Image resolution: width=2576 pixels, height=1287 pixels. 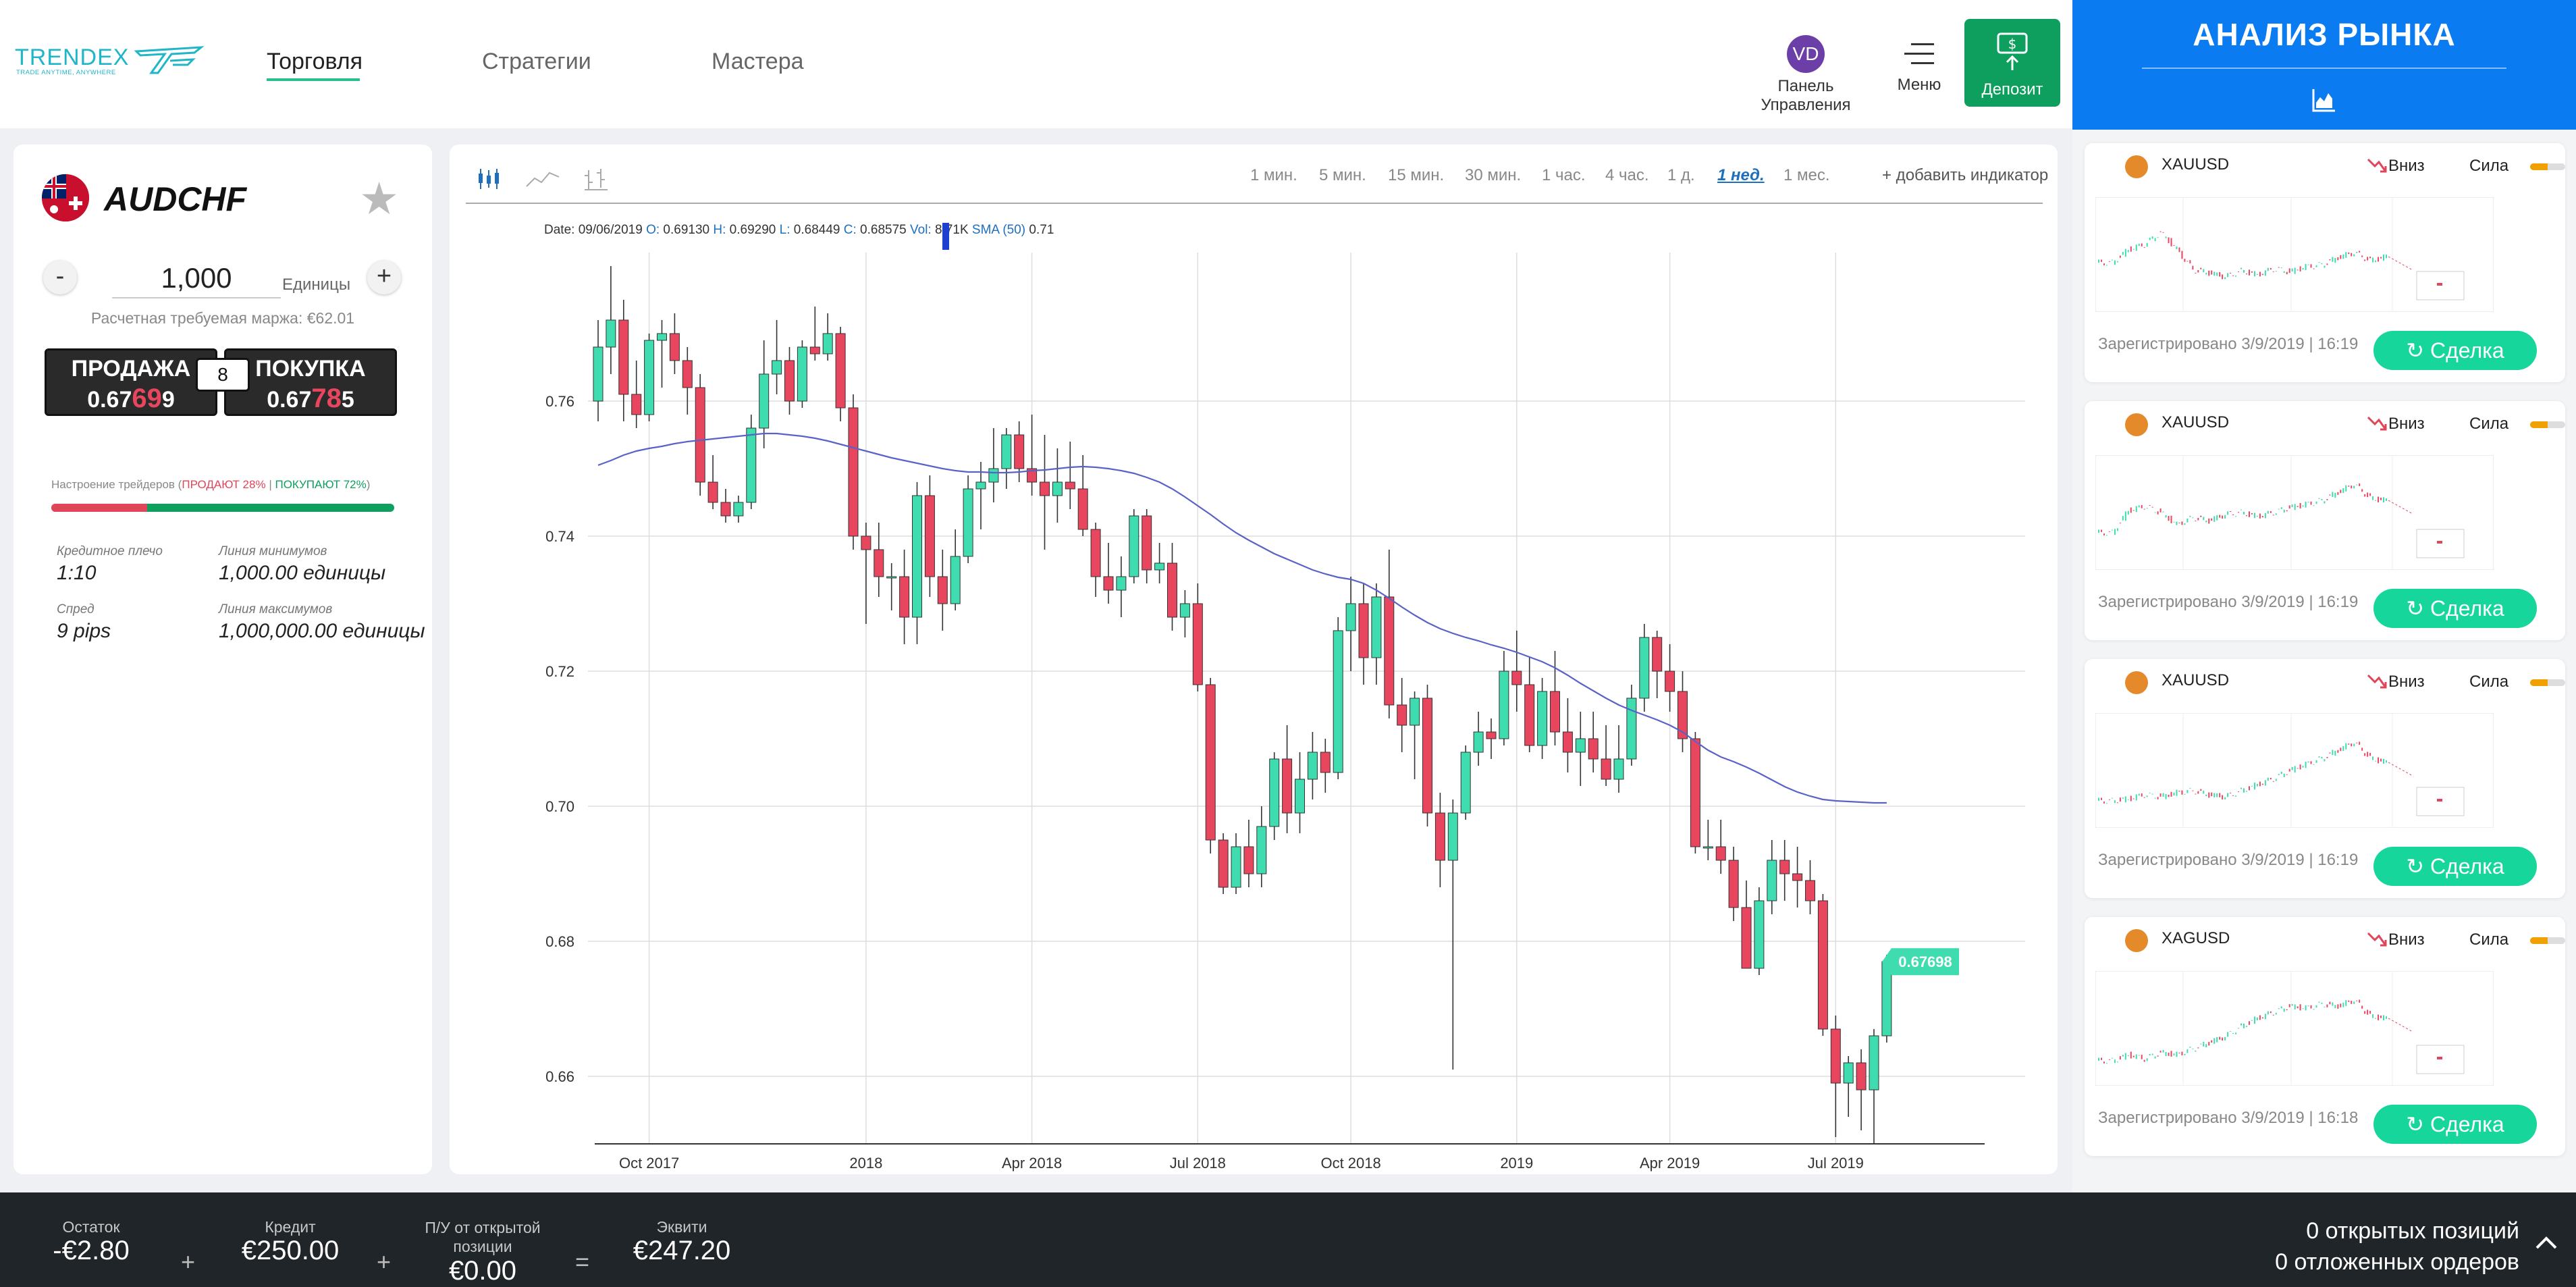 What do you see at coordinates (1416, 175) in the screenshot?
I see `timeframe-2: 15 мин.` at bounding box center [1416, 175].